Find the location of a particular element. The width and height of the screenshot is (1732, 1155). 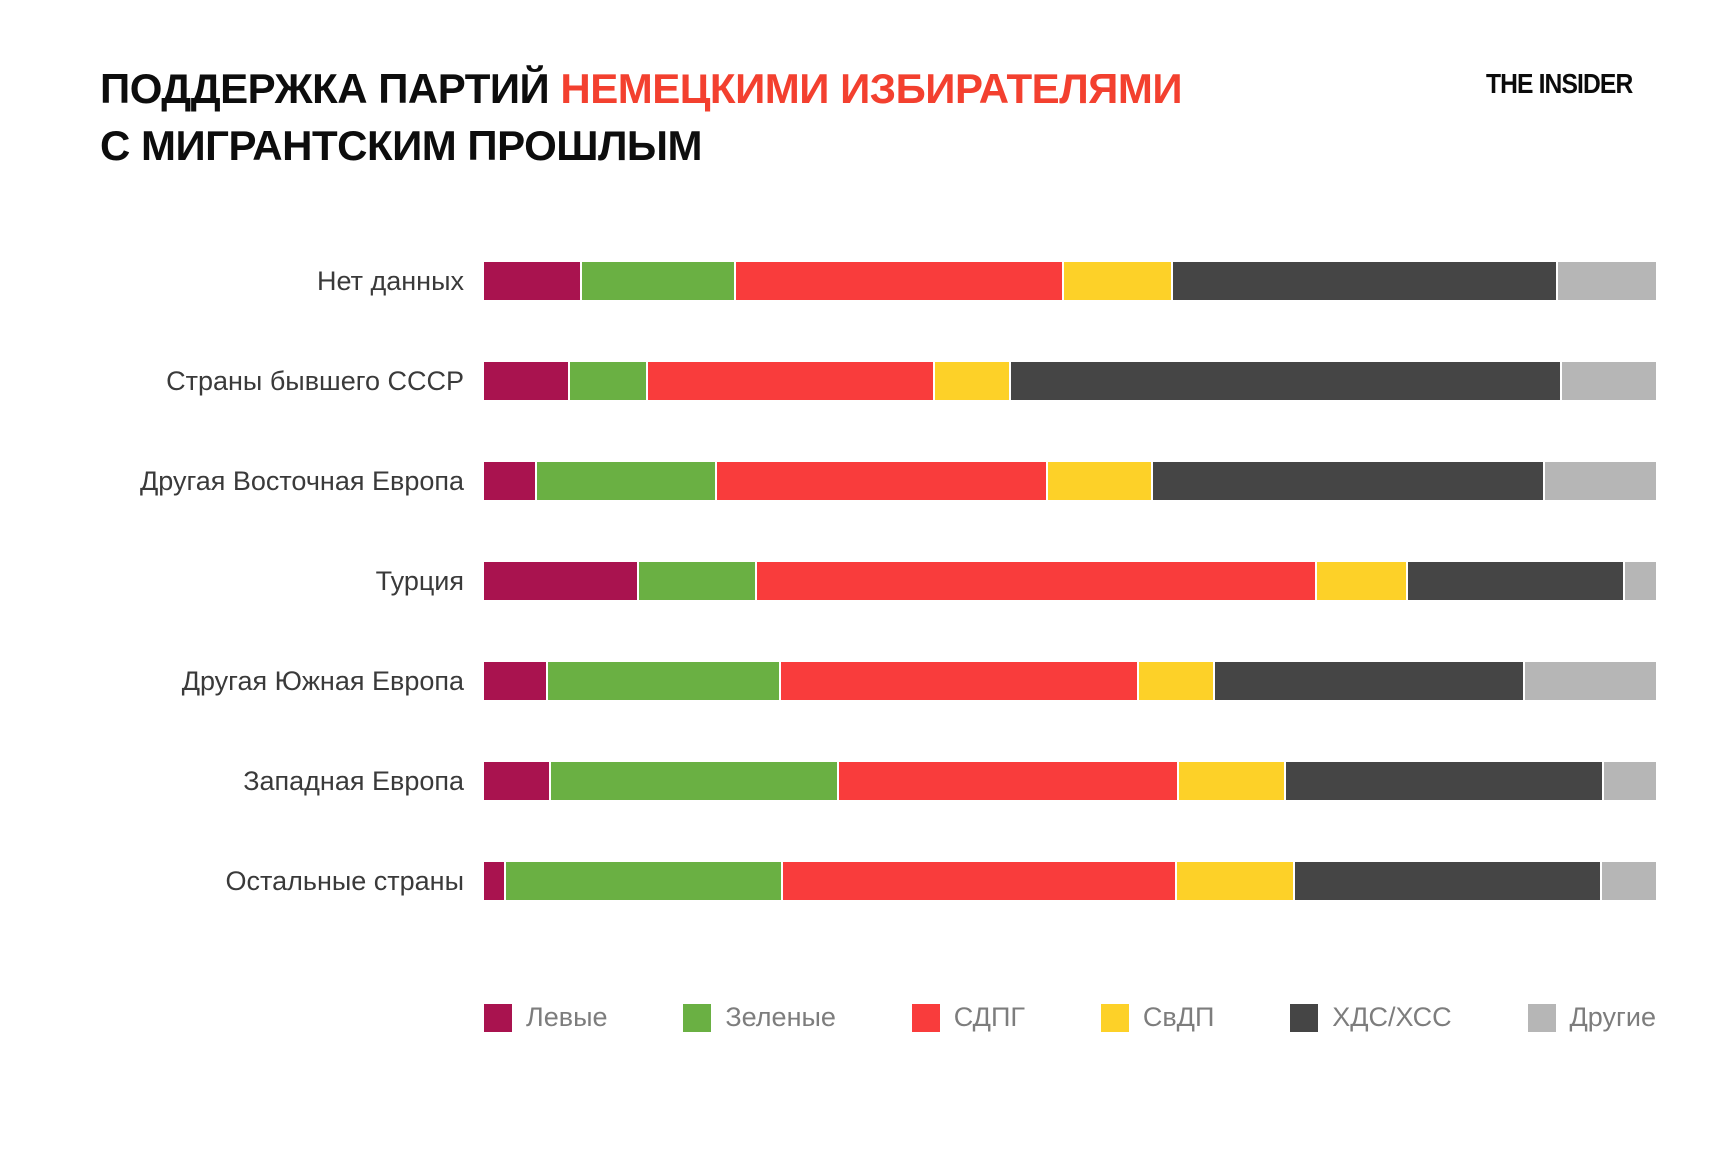

chart-row: Нет данных is located at coordinates (866, 281).